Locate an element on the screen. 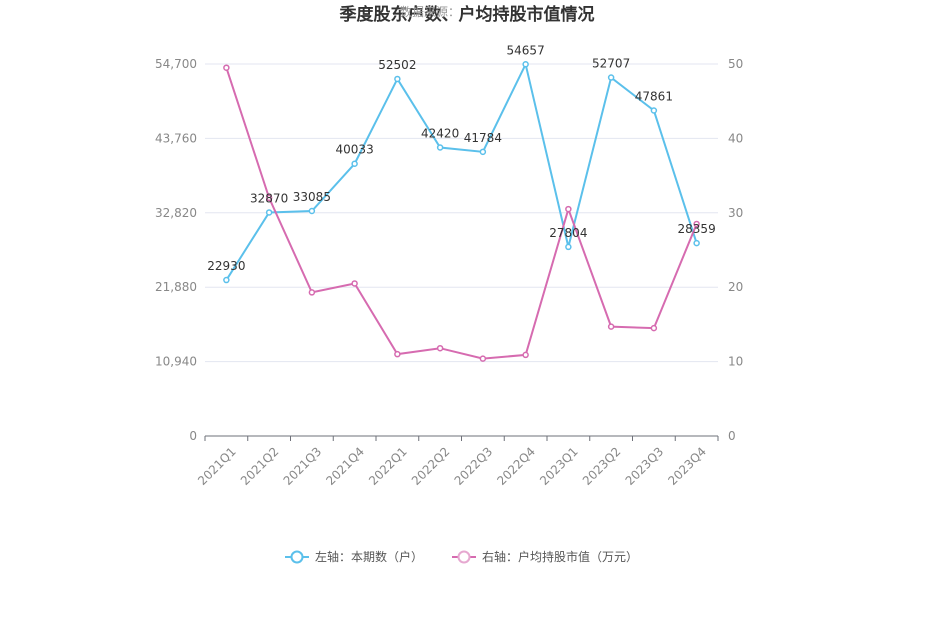  data-label: 52502 is located at coordinates (397, 65).